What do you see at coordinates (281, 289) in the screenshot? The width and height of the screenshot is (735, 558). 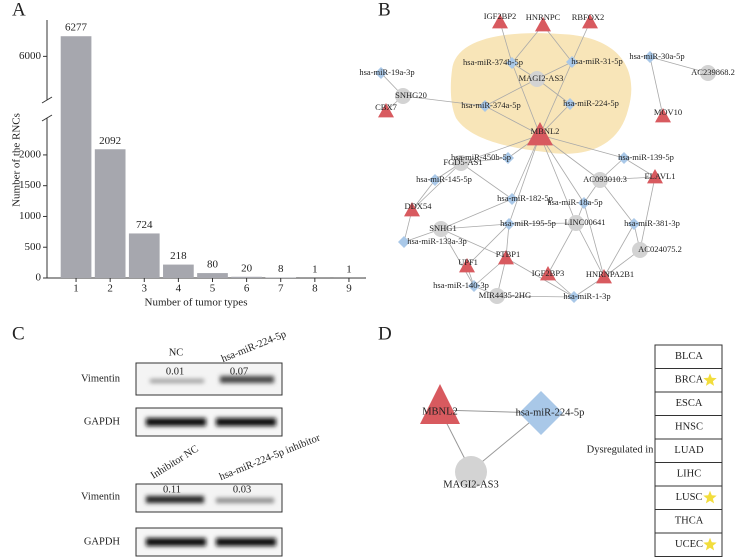 I see `x-tick-label: 7` at bounding box center [281, 289].